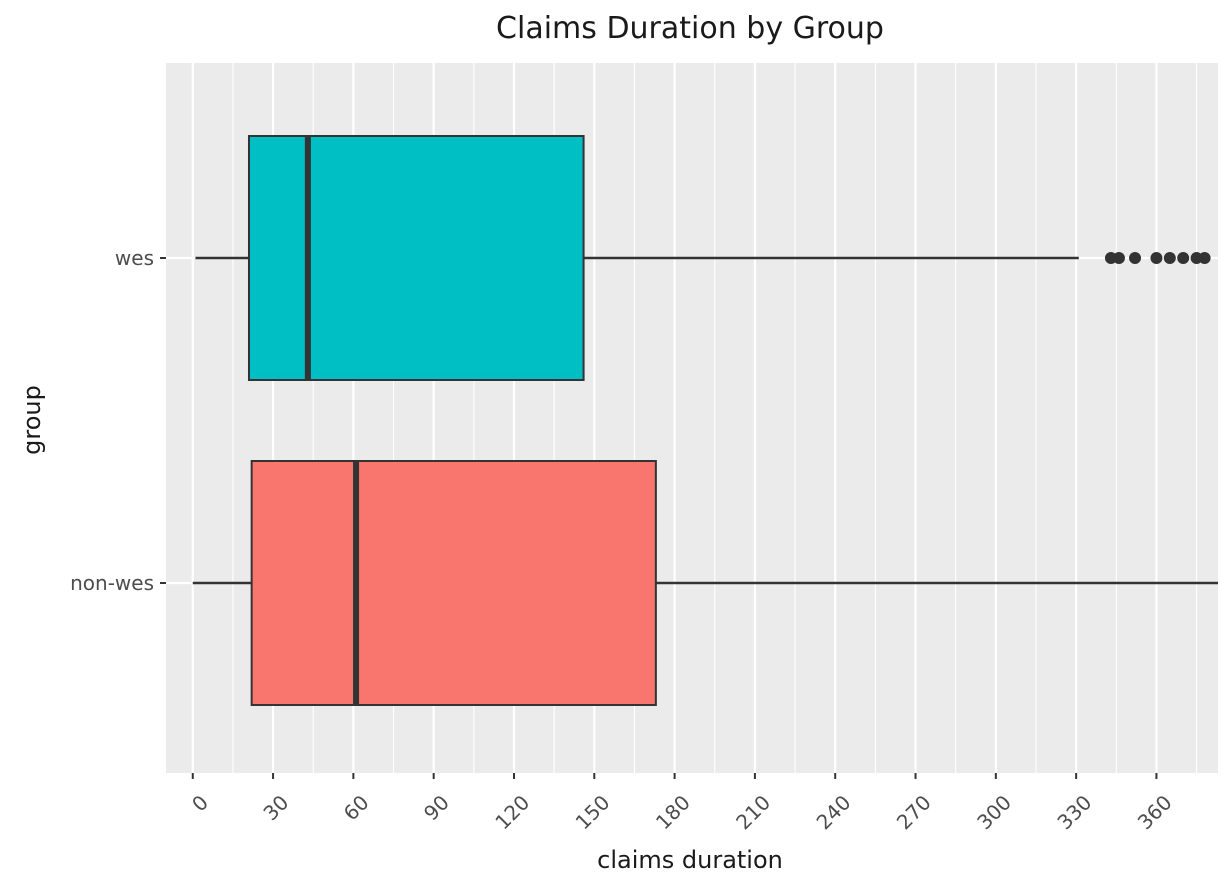 The image size is (1229, 883). I want to click on x-tick-label: 120, so click(512, 812).